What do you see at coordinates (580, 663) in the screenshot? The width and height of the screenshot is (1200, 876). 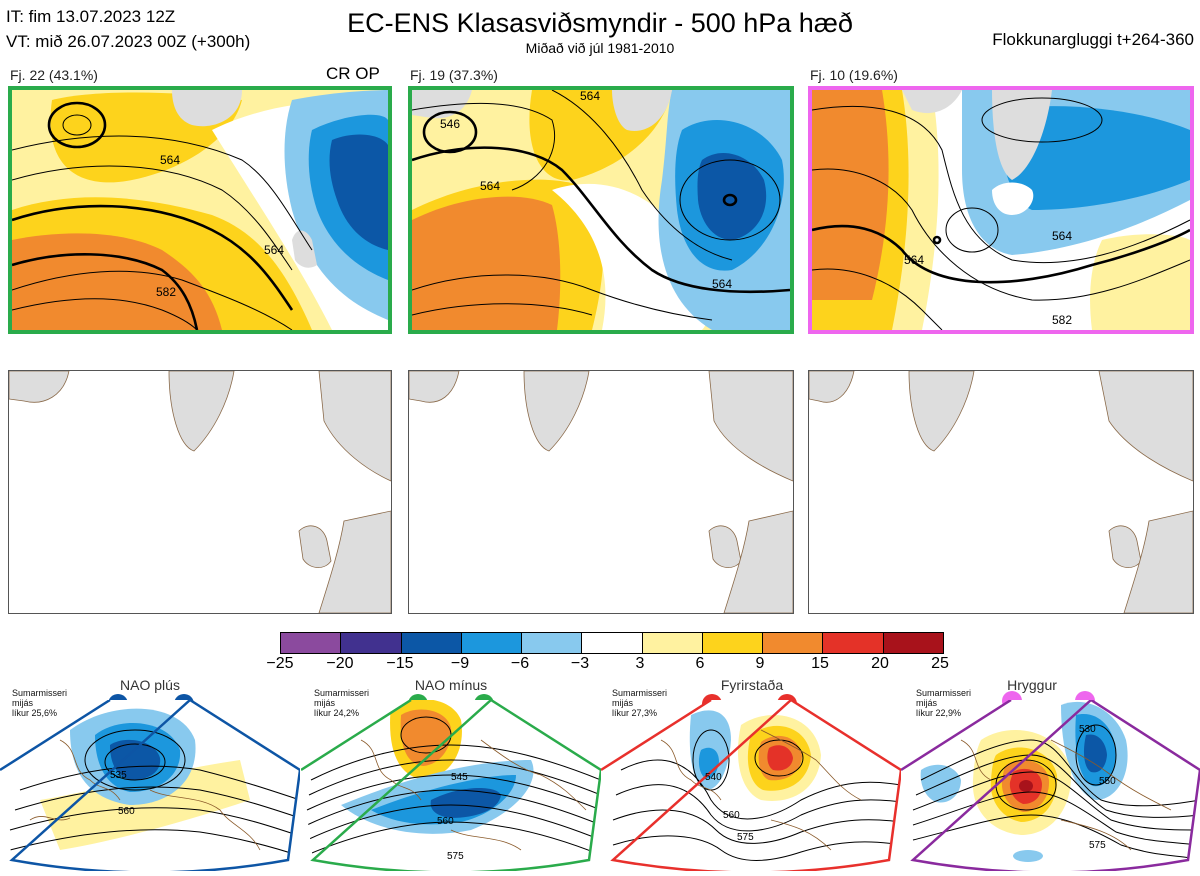 I see `colorbar-tick: −3` at bounding box center [580, 663].